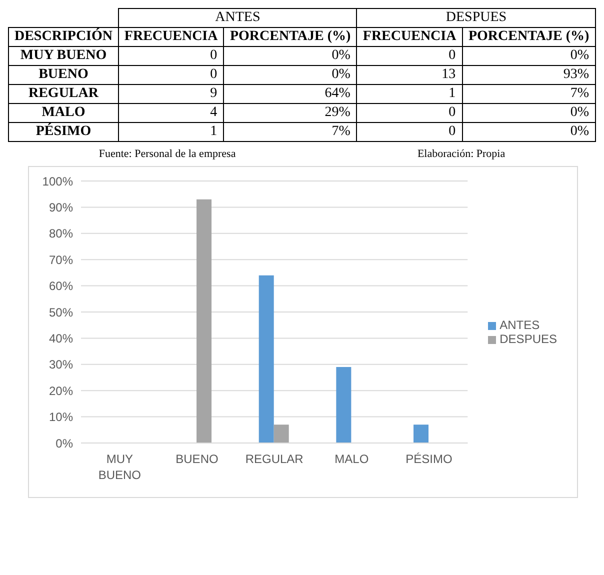 Image resolution: width=604 pixels, height=575 pixels. I want to click on y-tick-label: 100%, so click(58, 181).